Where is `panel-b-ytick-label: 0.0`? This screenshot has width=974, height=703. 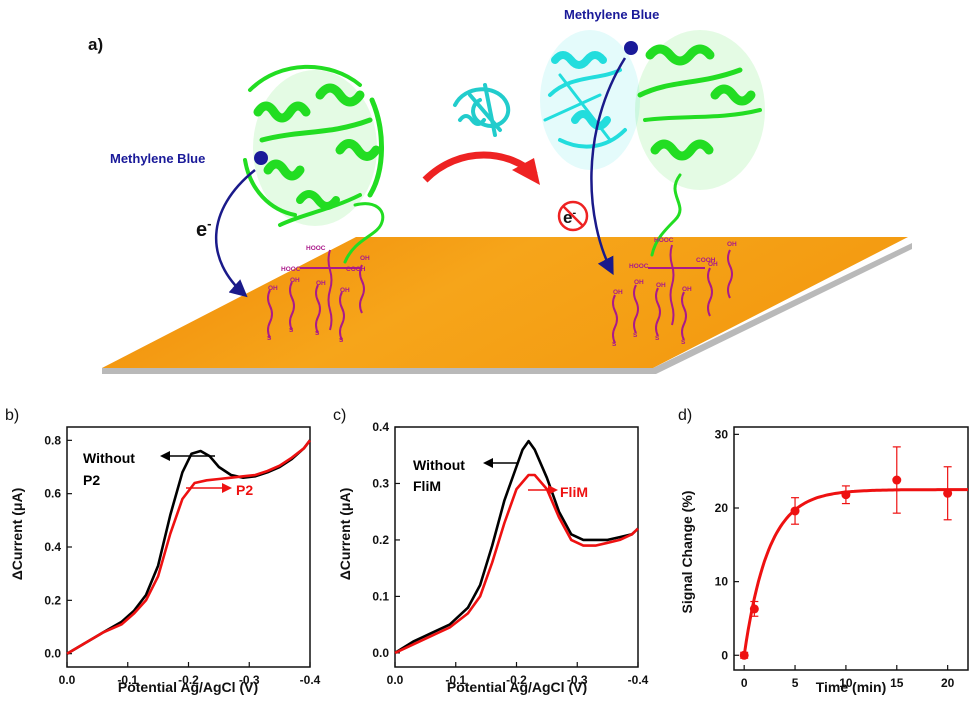
panel-b-ytick-label: 0.0 is located at coordinates (52, 654).